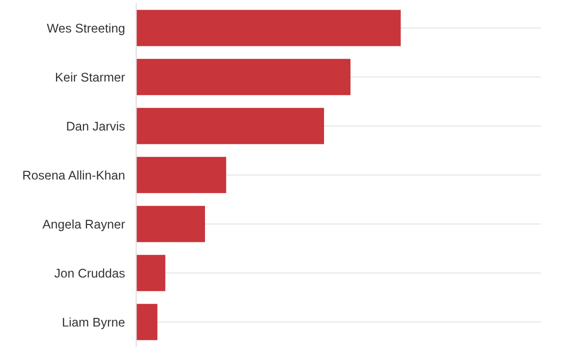 This screenshot has height=350, width=570. Describe the element at coordinates (96, 126) in the screenshot. I see `y-tick-label: Dan Jarvis` at that location.